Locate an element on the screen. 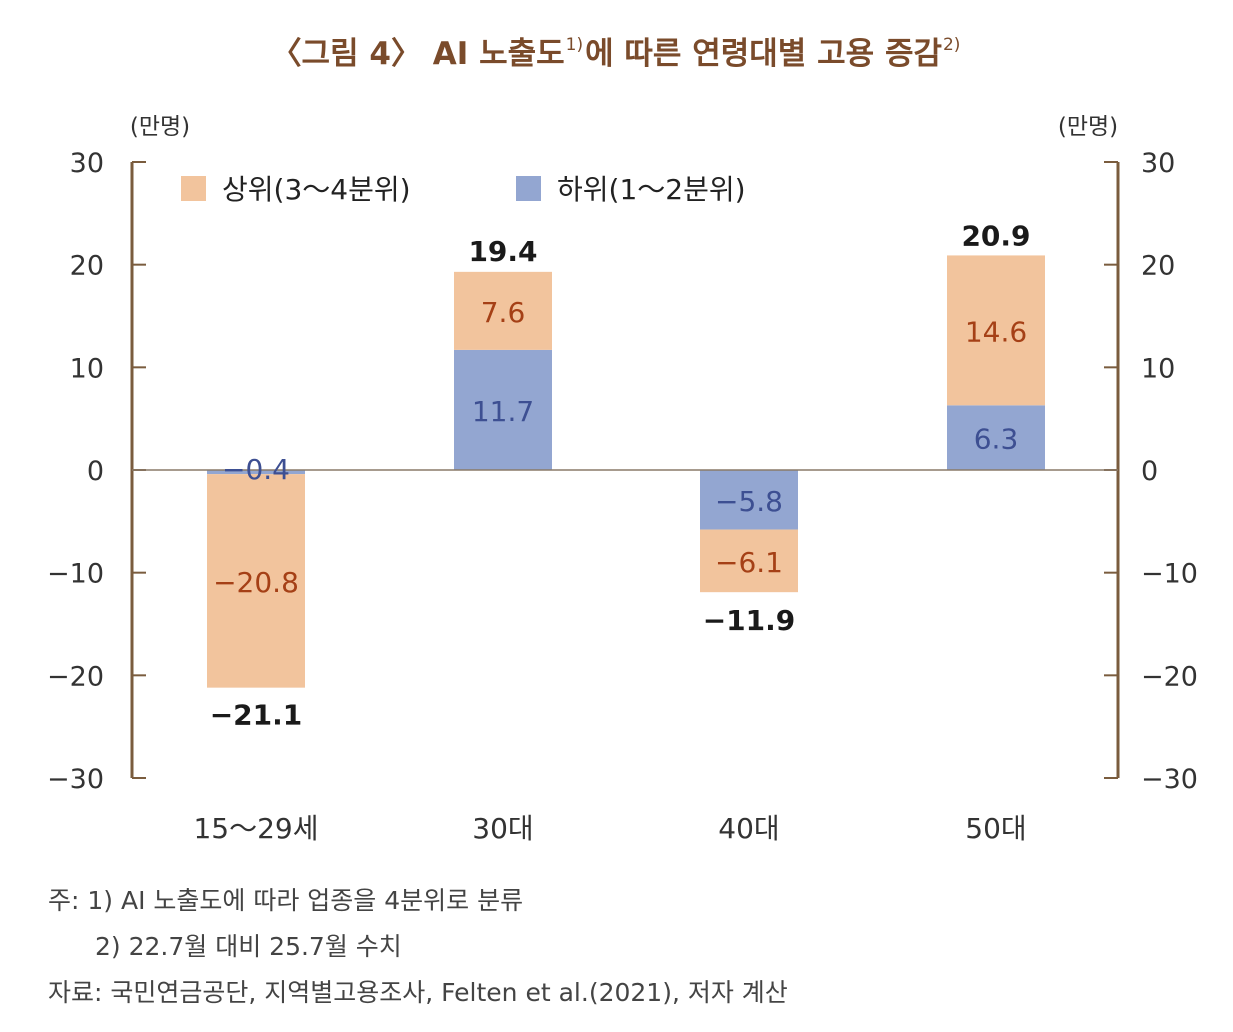 The width and height of the screenshot is (1233, 1032). lower-value-label: −0.4 is located at coordinates (256, 469).